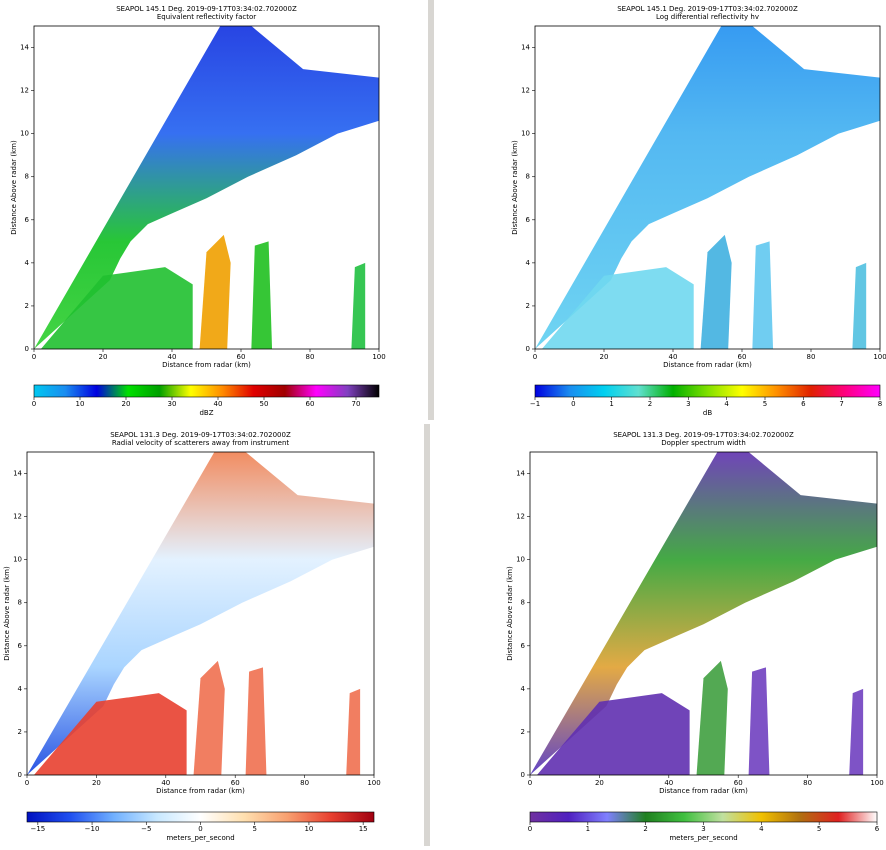 The image size is (886, 850). I want to click on divider, so click(427, 635).